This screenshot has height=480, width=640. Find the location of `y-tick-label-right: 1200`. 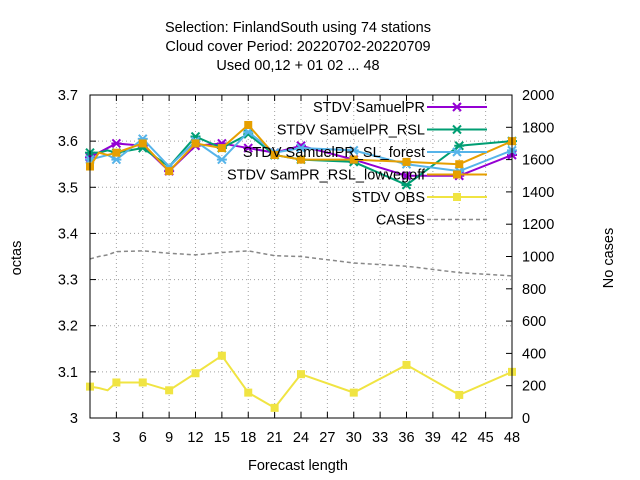

y-tick-label-right: 1200 is located at coordinates (538, 225).